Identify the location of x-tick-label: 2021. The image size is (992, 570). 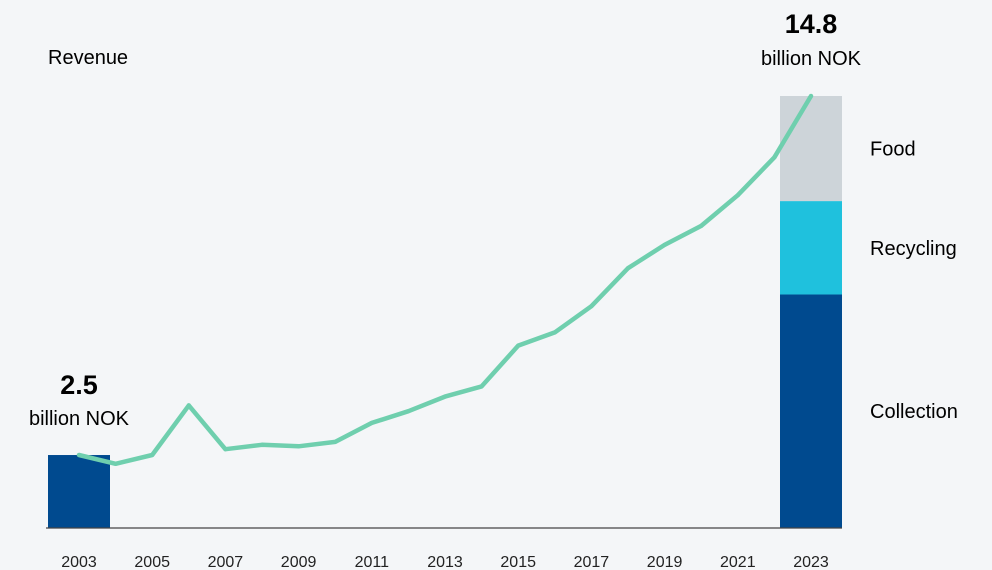
(738, 562).